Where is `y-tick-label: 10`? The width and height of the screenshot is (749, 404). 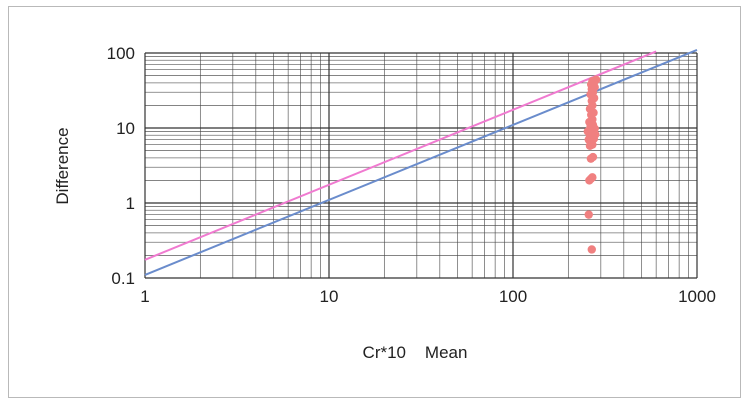 y-tick-label: 10 is located at coordinates (125, 128).